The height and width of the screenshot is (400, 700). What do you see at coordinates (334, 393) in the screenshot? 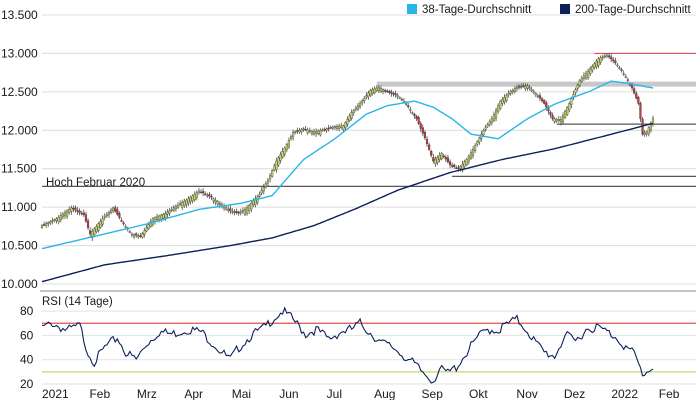
I see `xtick-6: Jul` at bounding box center [334, 393].